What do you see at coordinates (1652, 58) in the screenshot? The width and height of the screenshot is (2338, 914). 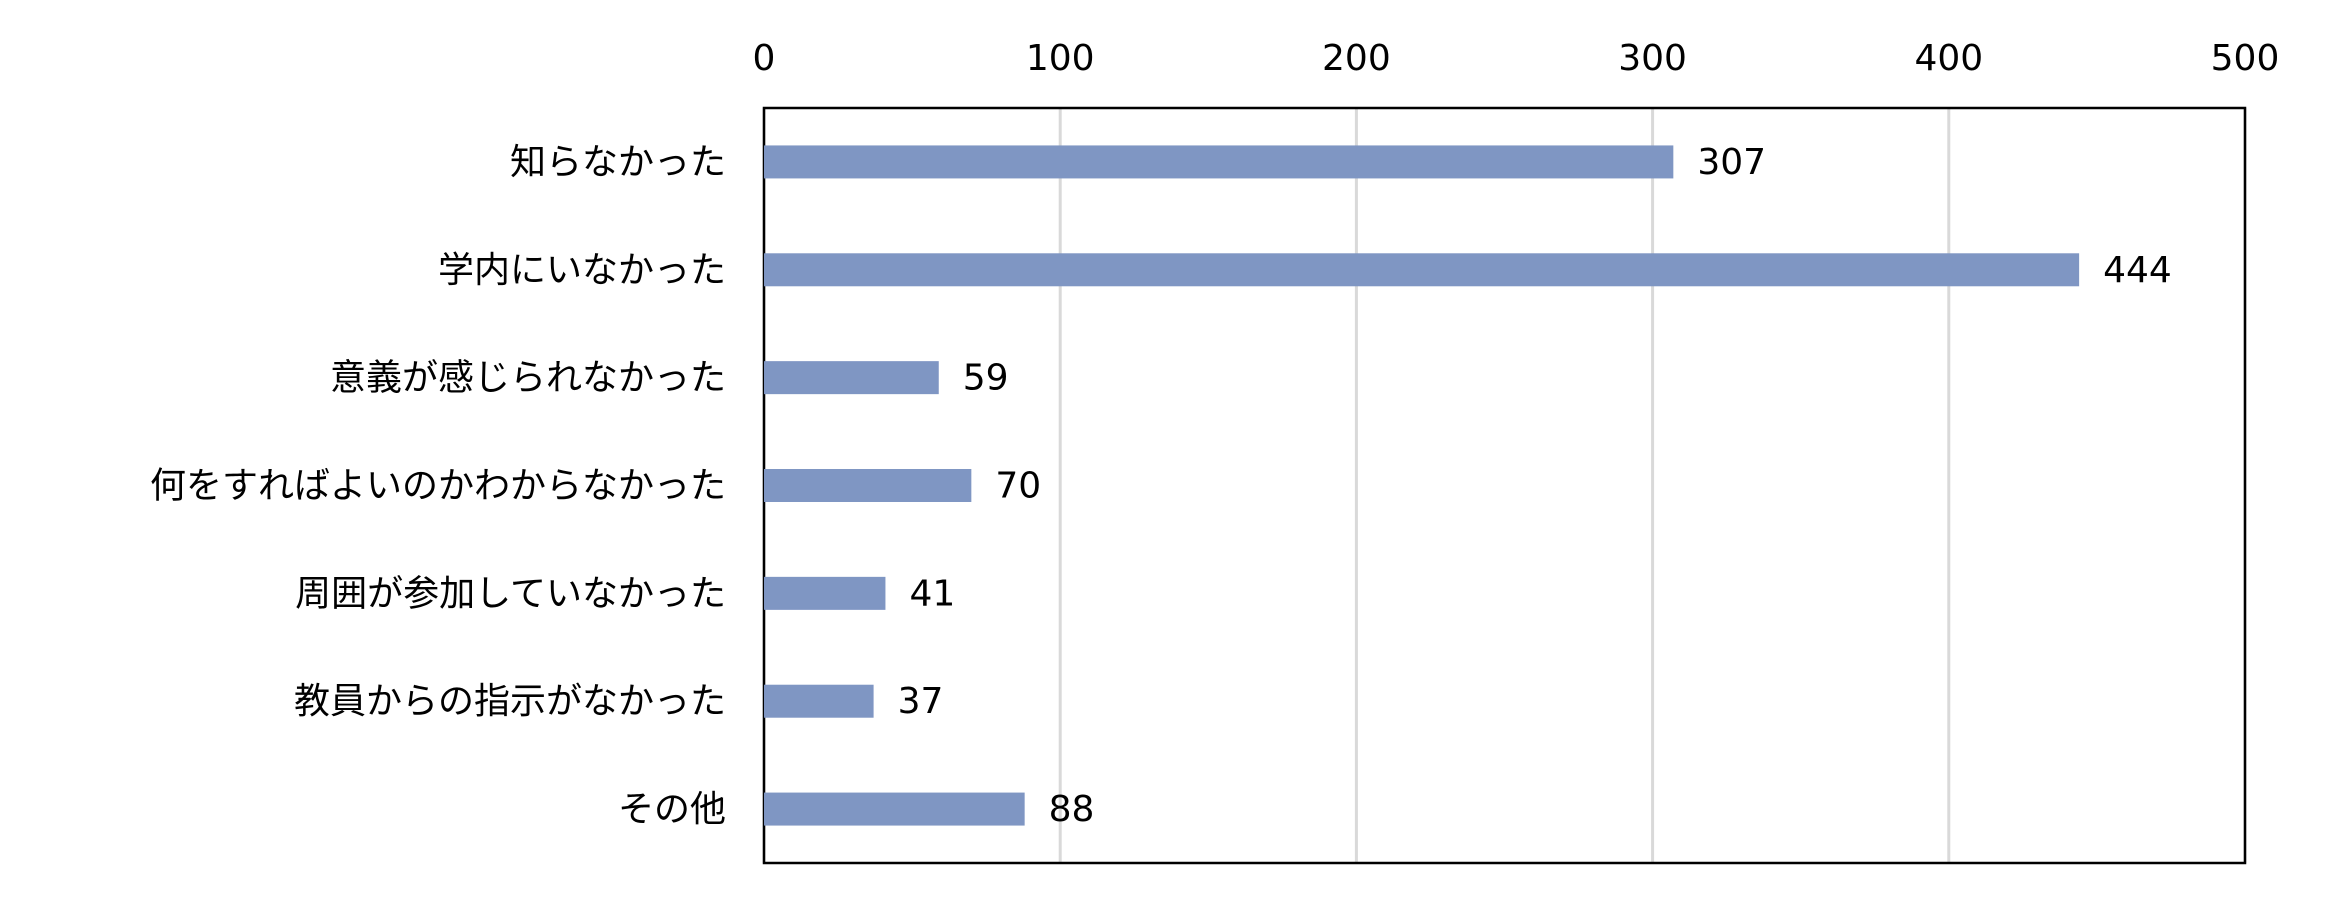 I see `x-tick-label: 300` at bounding box center [1652, 58].